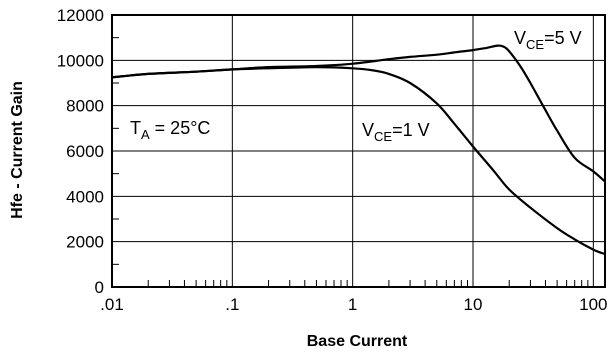 Image resolution: width=610 pixels, height=353 pixels. What do you see at coordinates (473, 304) in the screenshot?
I see `x-tick-label: 10` at bounding box center [473, 304].